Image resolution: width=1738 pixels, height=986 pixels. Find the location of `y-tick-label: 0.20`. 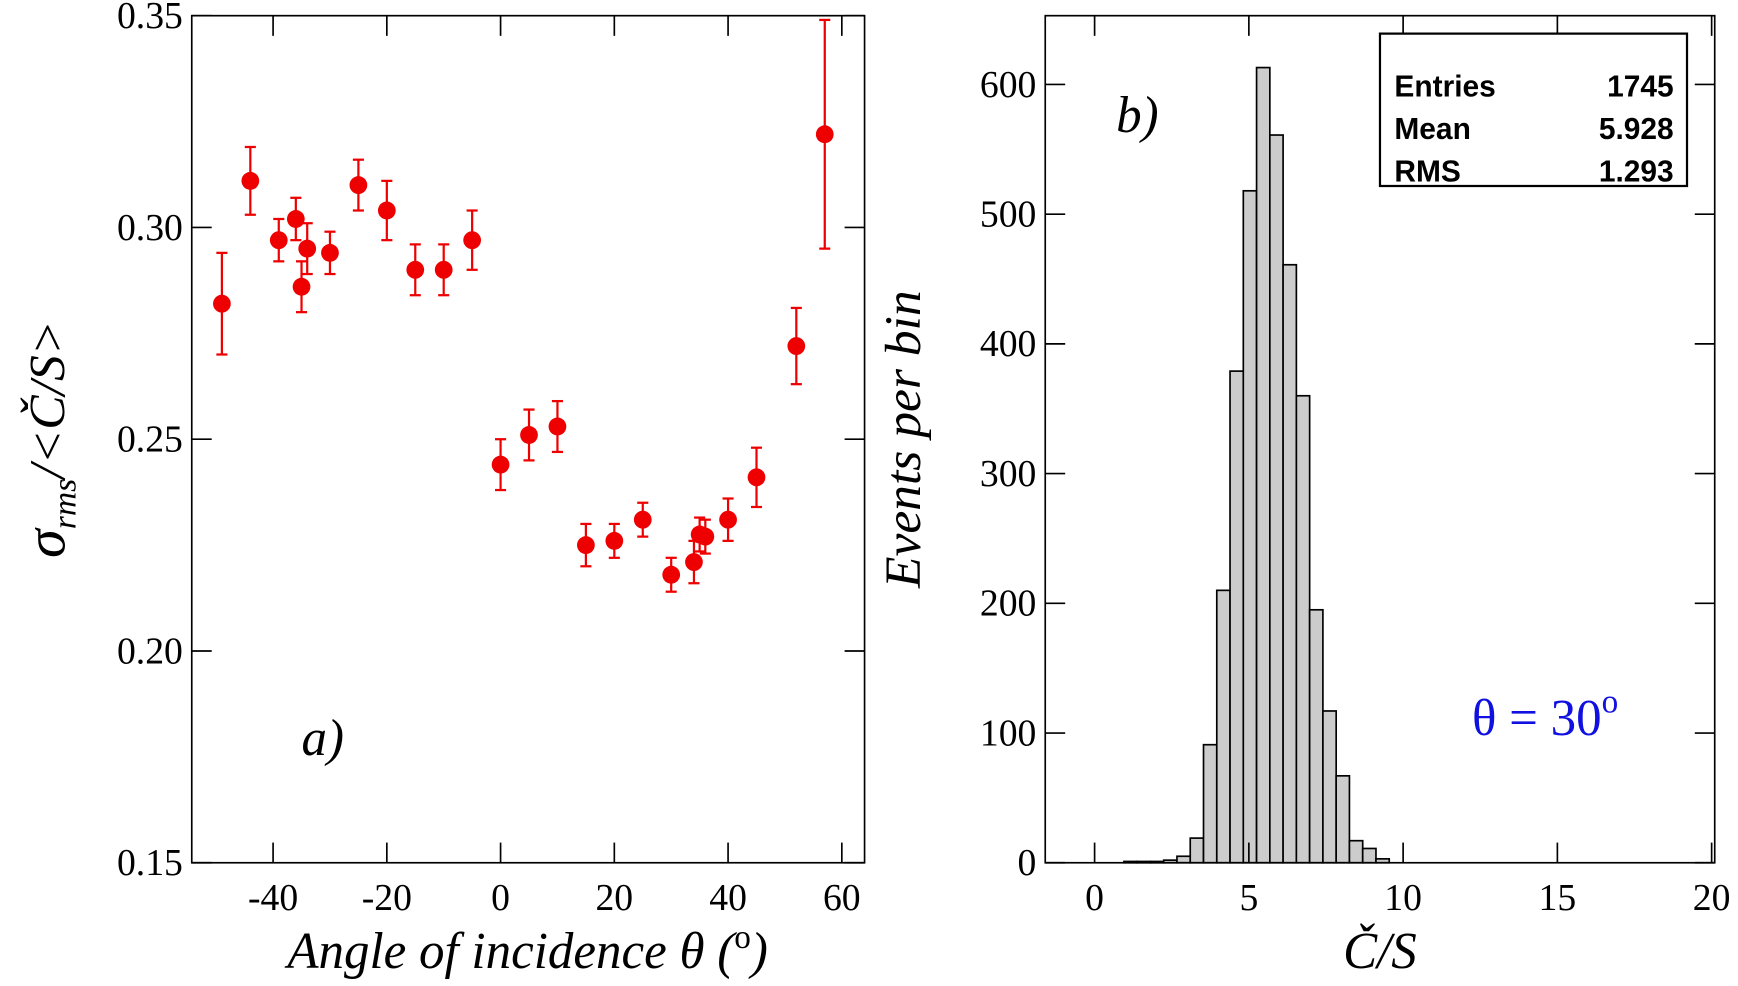

y-tick-label: 0.20 is located at coordinates (150, 651).